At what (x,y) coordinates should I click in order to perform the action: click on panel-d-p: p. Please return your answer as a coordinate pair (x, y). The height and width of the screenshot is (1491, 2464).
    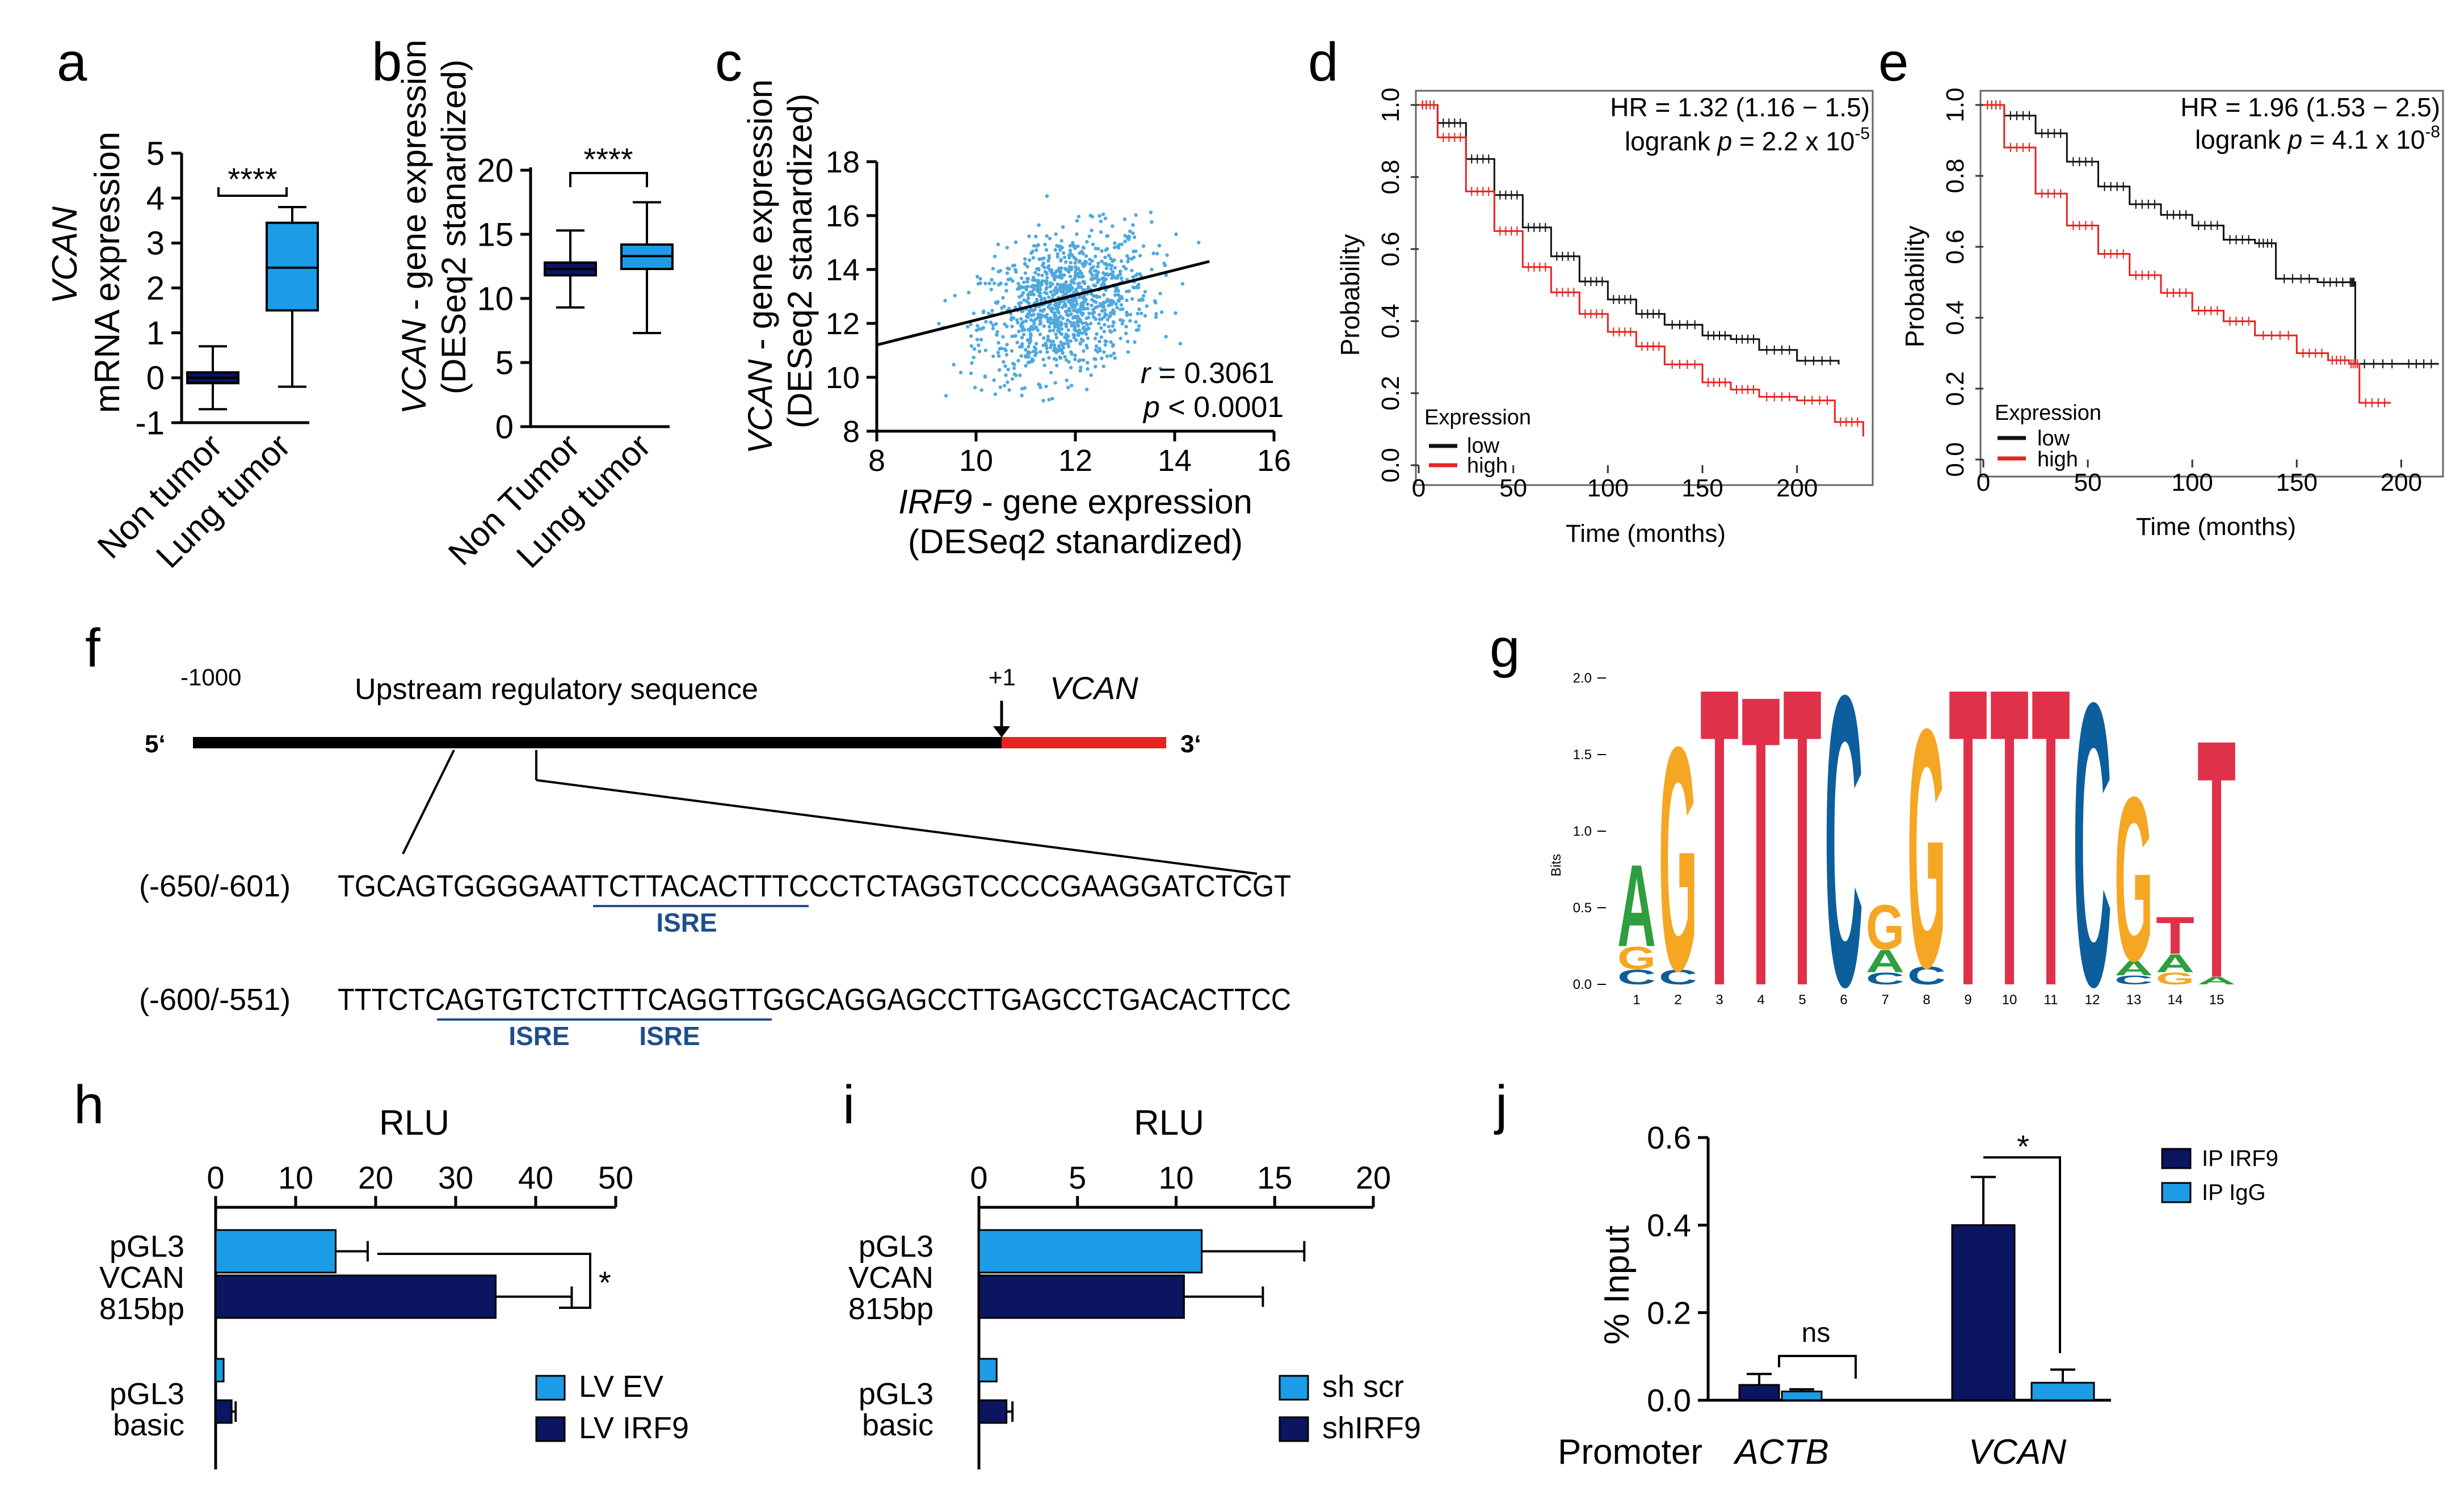
    Looking at the image, I should click on (1725, 141).